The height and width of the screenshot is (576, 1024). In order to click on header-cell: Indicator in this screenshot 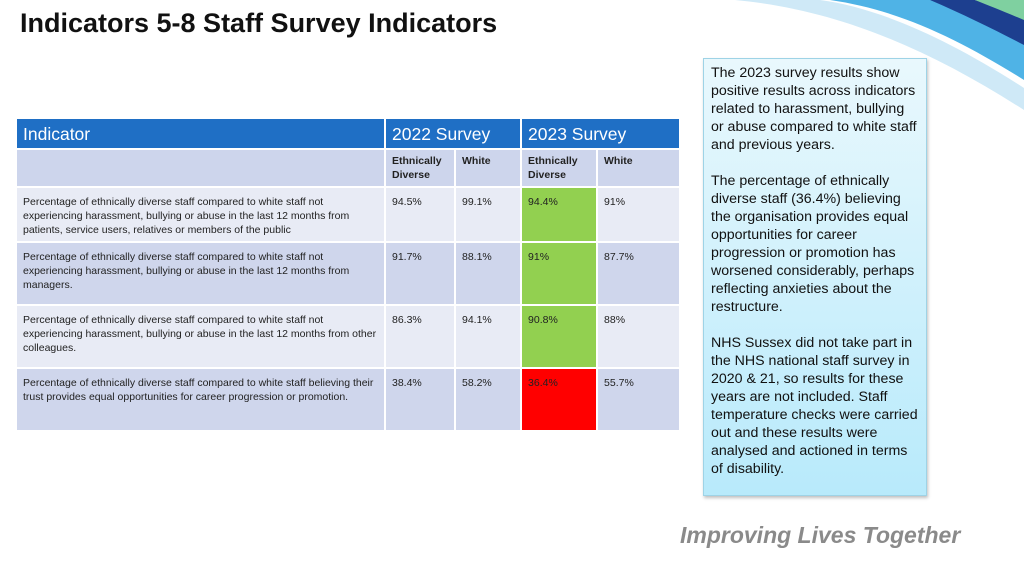, I will do `click(200, 133)`.